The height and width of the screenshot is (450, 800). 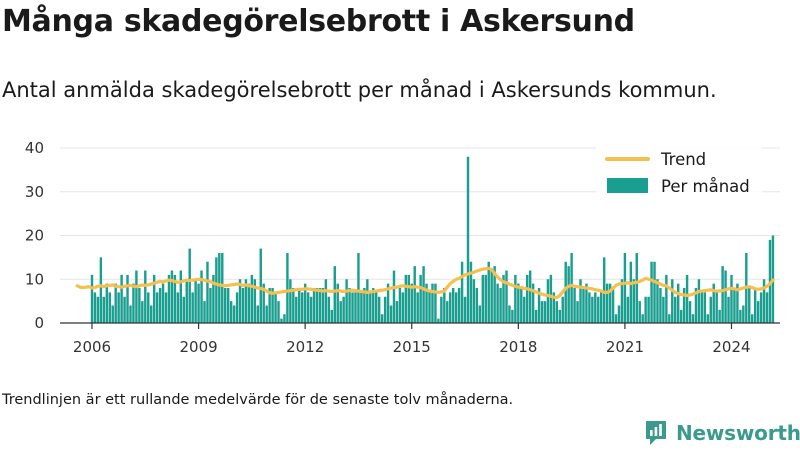 What do you see at coordinates (92, 347) in the screenshot?
I see `x-tick-label: 2006` at bounding box center [92, 347].